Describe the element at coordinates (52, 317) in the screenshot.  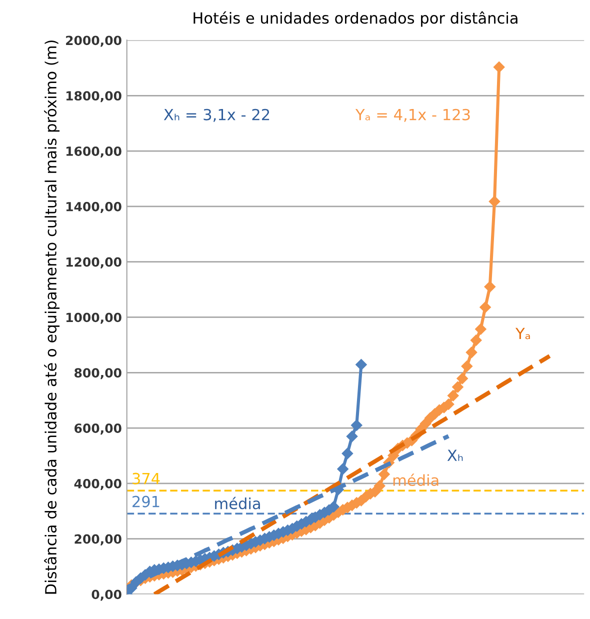
I see `y-axis-title: Distância de cada unidade até o equipamento cultural mais próximo (m)` at that location.